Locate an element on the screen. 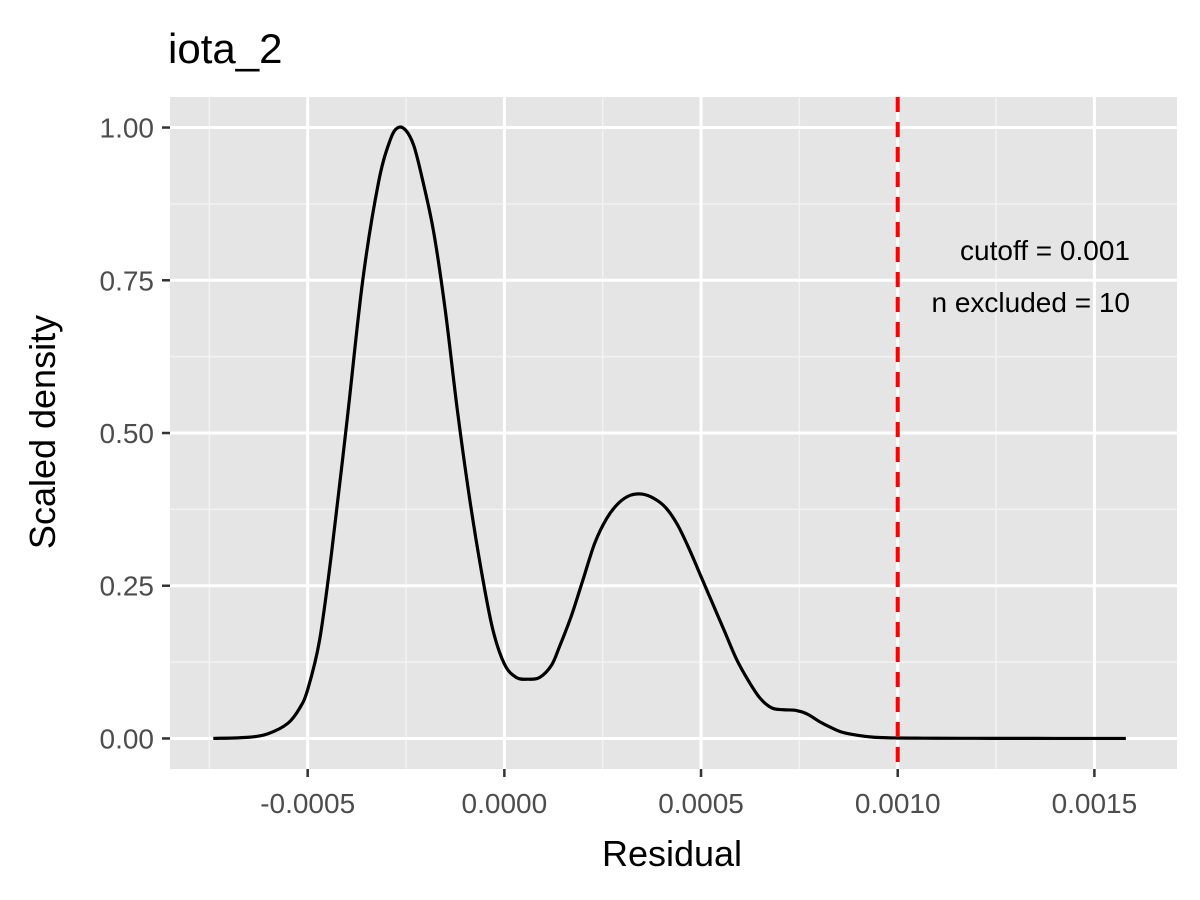  y-tick-label: 0.00 is located at coordinates (127, 738).